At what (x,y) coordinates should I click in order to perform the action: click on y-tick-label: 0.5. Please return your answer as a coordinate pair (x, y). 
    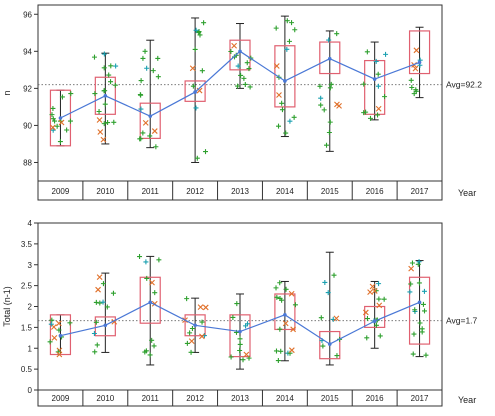
    Looking at the image, I should click on (27, 369).